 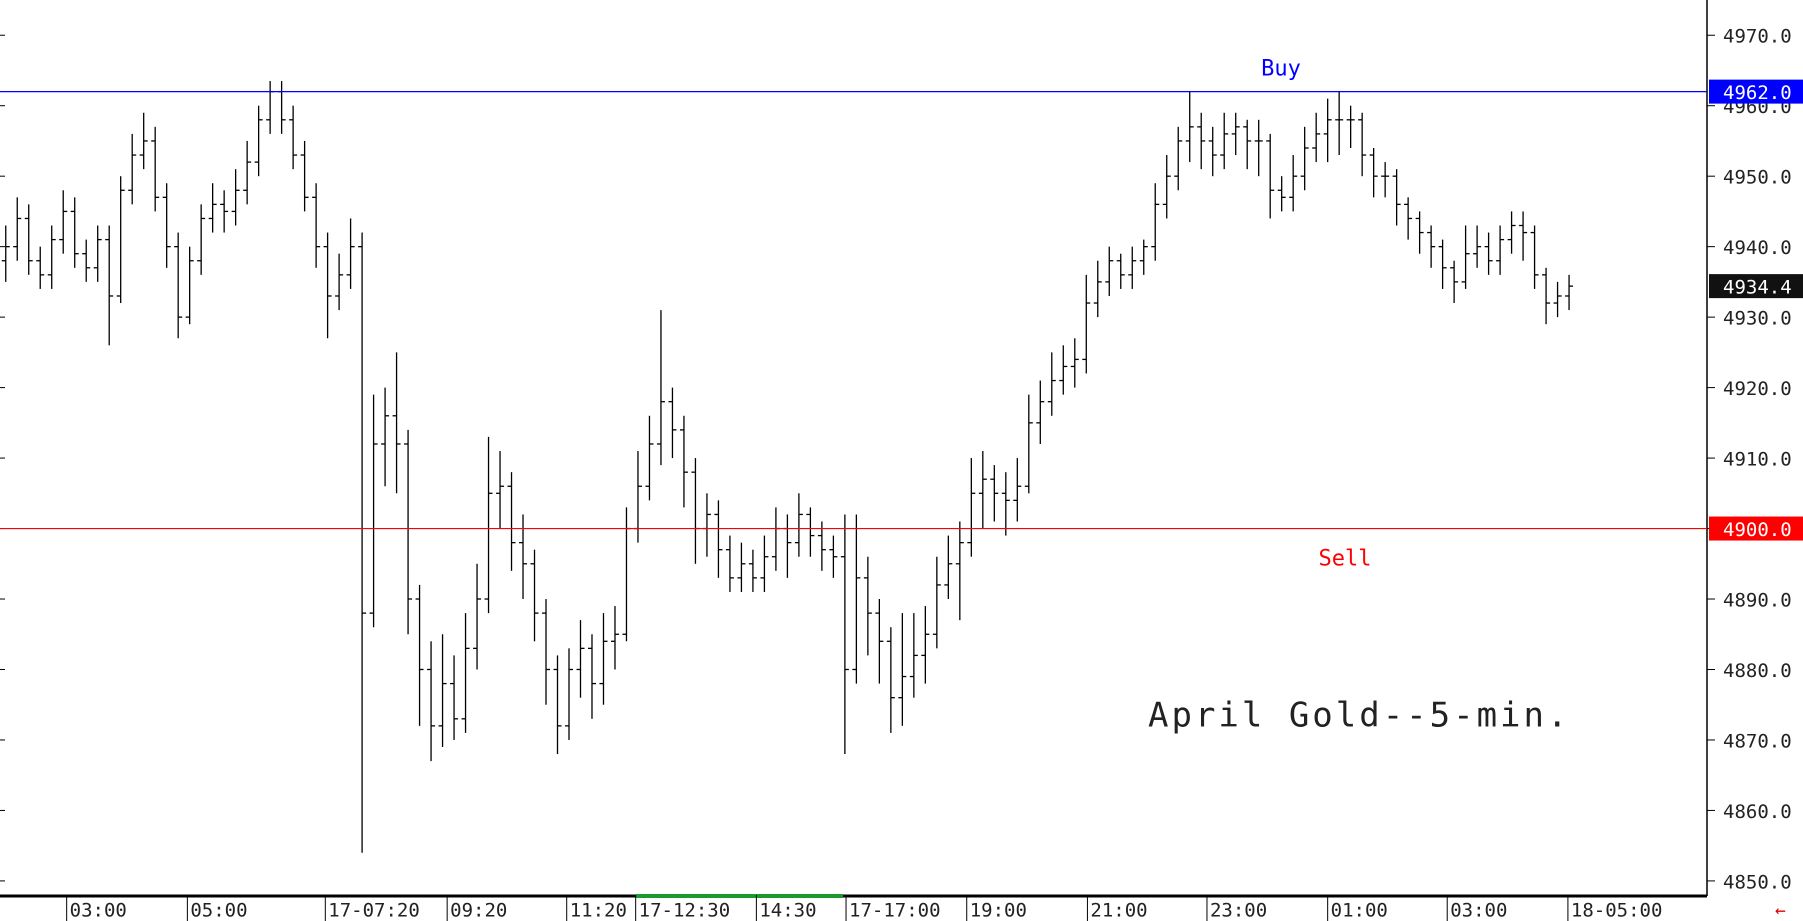 What do you see at coordinates (1757, 601) in the screenshot?
I see `y-tick-label: 4890.0` at bounding box center [1757, 601].